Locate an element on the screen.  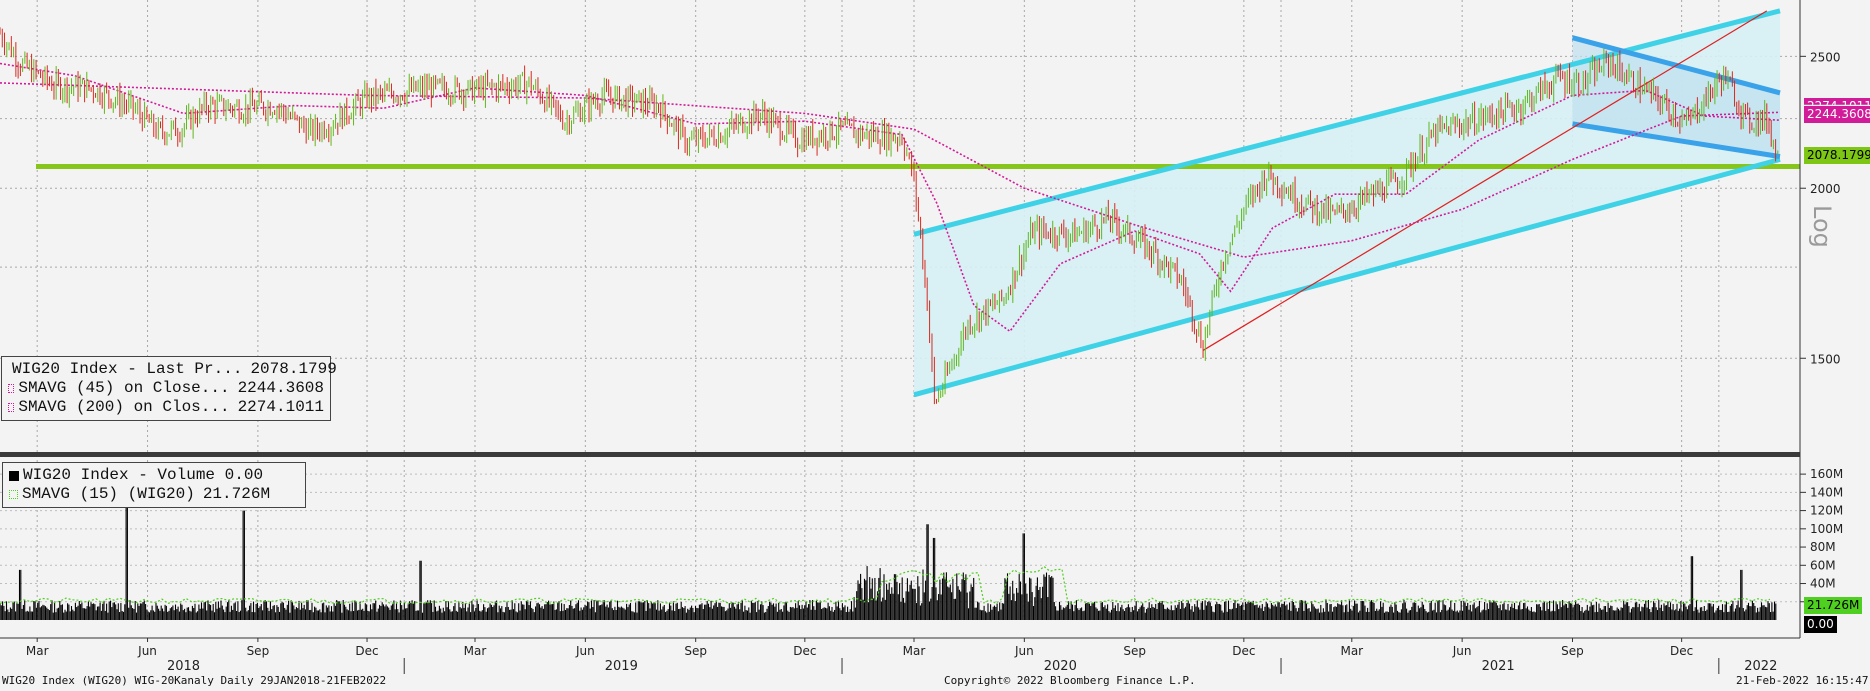
falling-channel-fill is located at coordinates (1676, 97).